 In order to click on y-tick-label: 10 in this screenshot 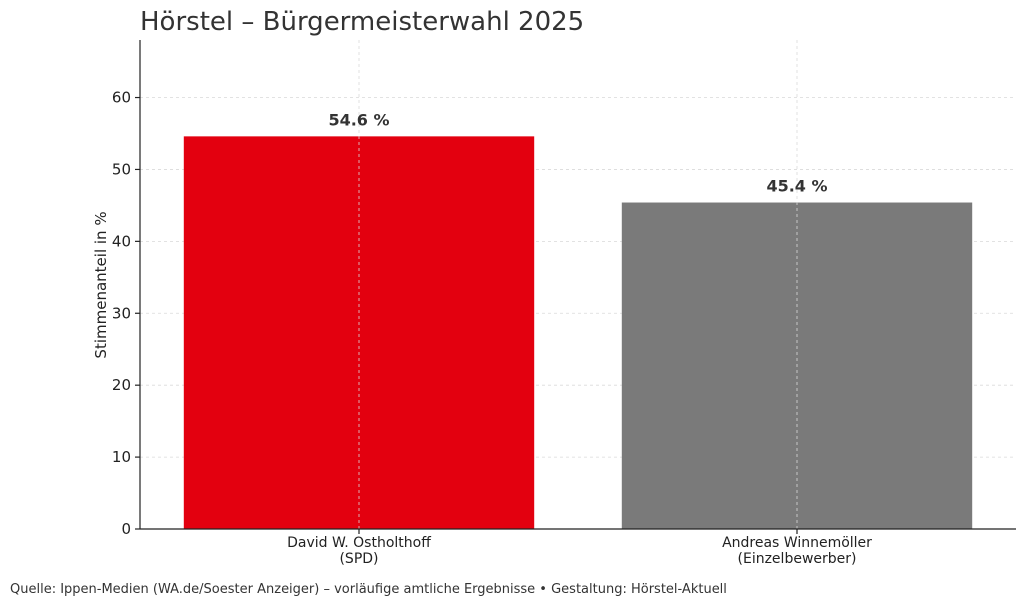, I will do `click(121, 457)`.